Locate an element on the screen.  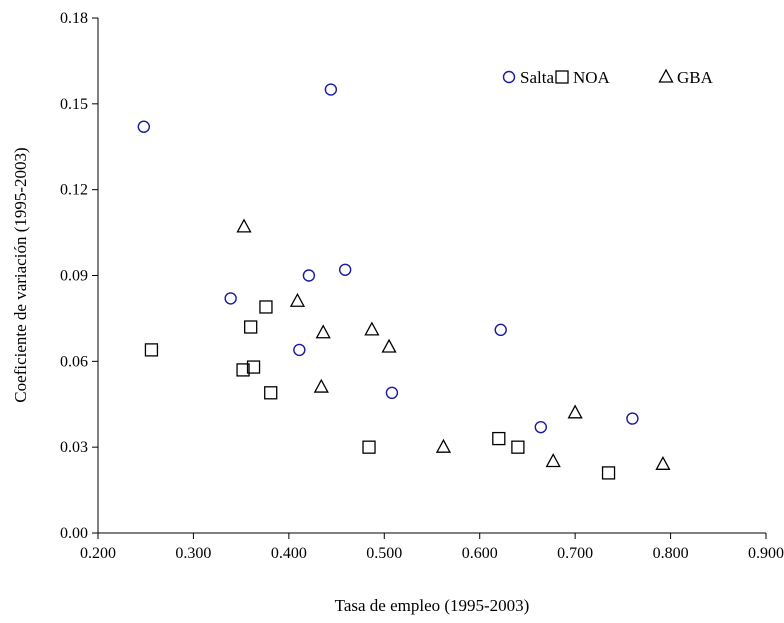
x-tick-label: 0.700 is located at coordinates (575, 553).